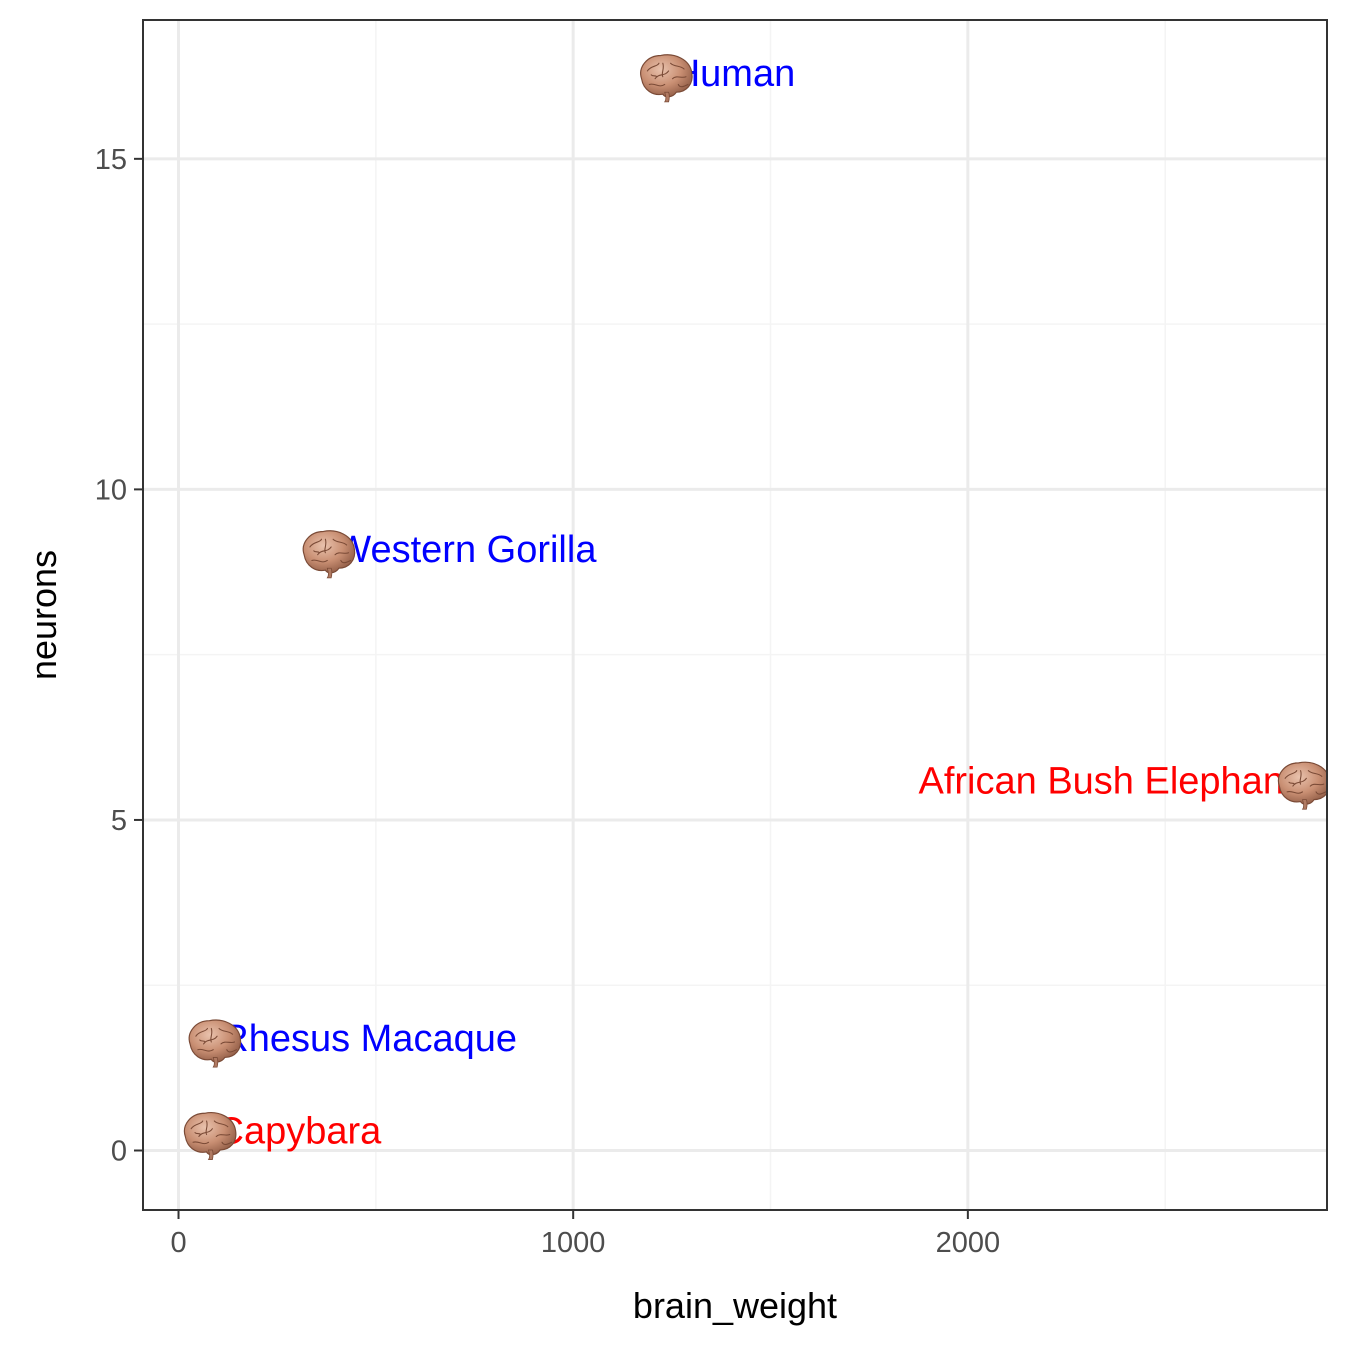  What do you see at coordinates (300, 1132) in the screenshot?
I see `point-label-capybara: Capybara` at bounding box center [300, 1132].